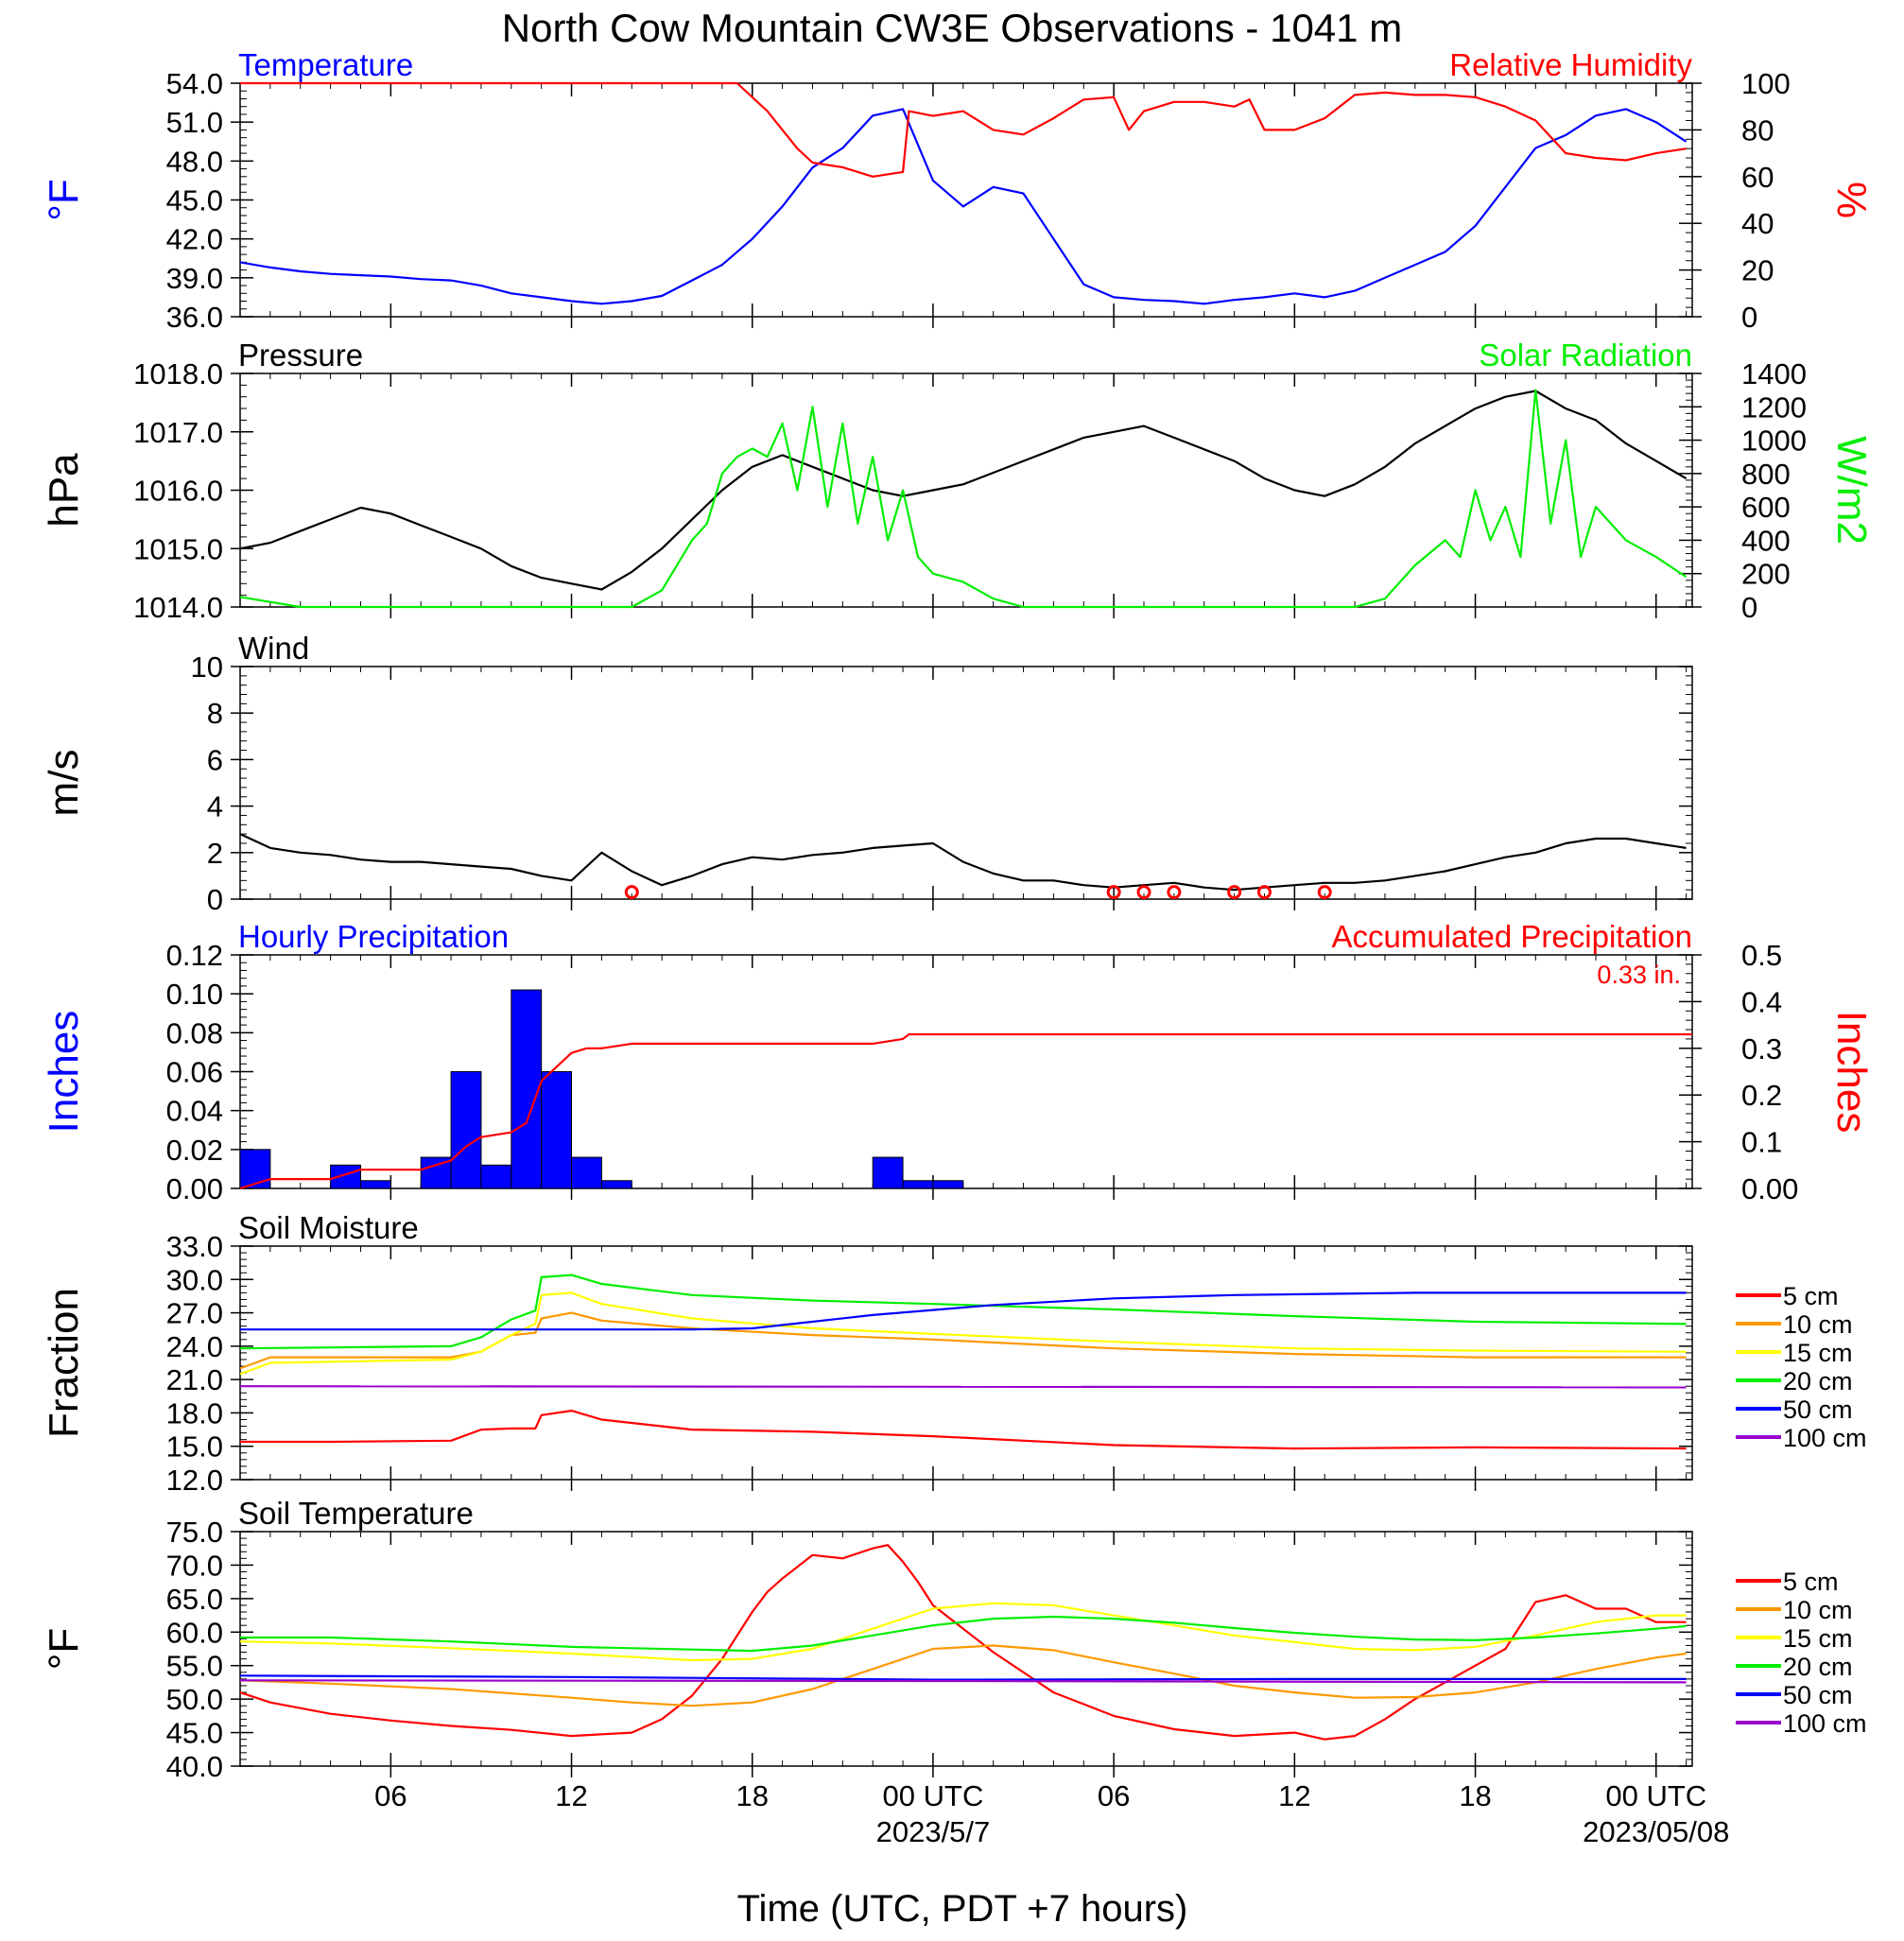 The height and width of the screenshot is (1941, 1904). Describe the element at coordinates (64, 1072) in the screenshot. I see `left-axis-unit: Inches` at that location.